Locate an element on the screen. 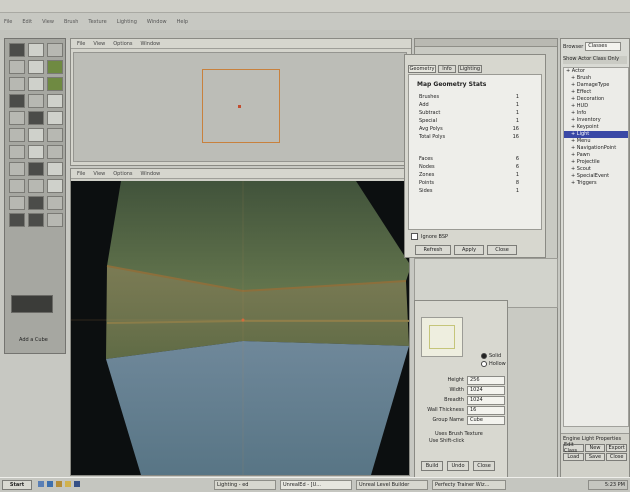  stair-tool-icon is located at coordinates (36, 84).